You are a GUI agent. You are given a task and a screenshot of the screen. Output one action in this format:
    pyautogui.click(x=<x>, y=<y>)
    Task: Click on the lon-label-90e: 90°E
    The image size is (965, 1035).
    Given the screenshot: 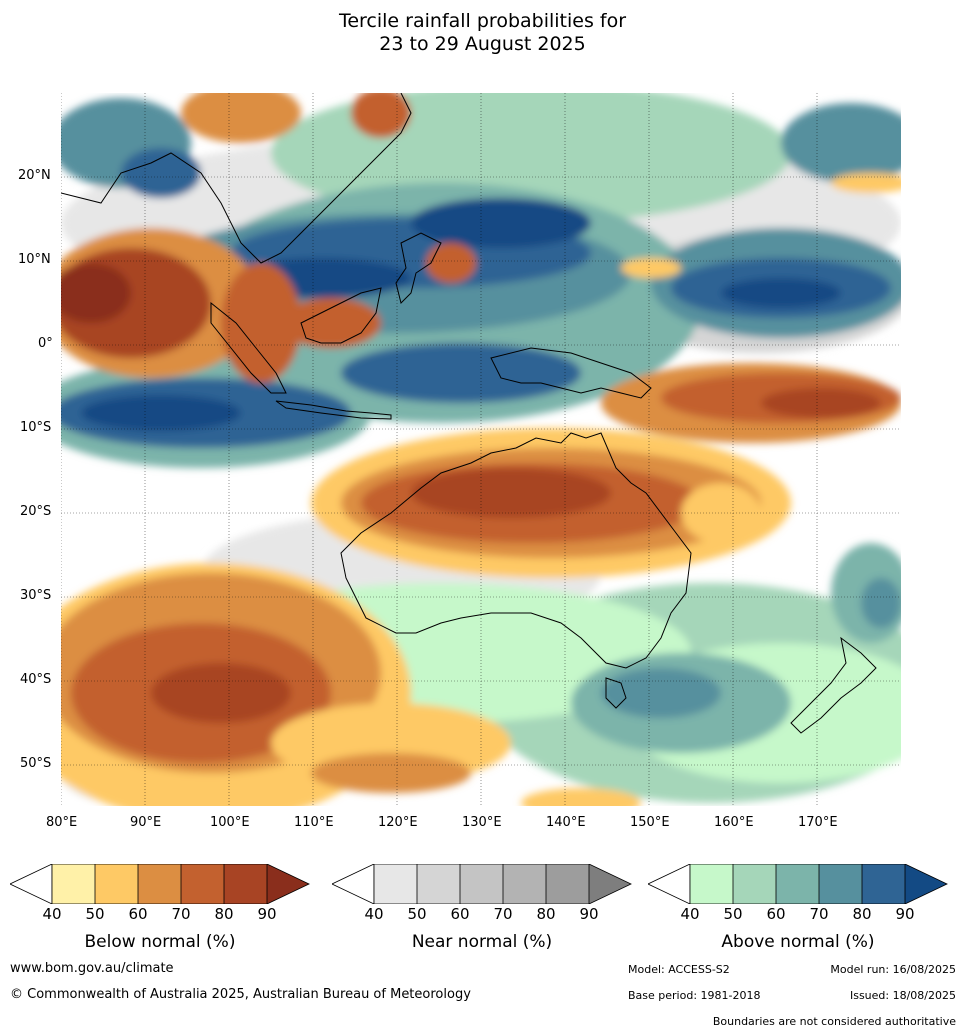 What is the action you would take?
    pyautogui.click(x=146, y=822)
    